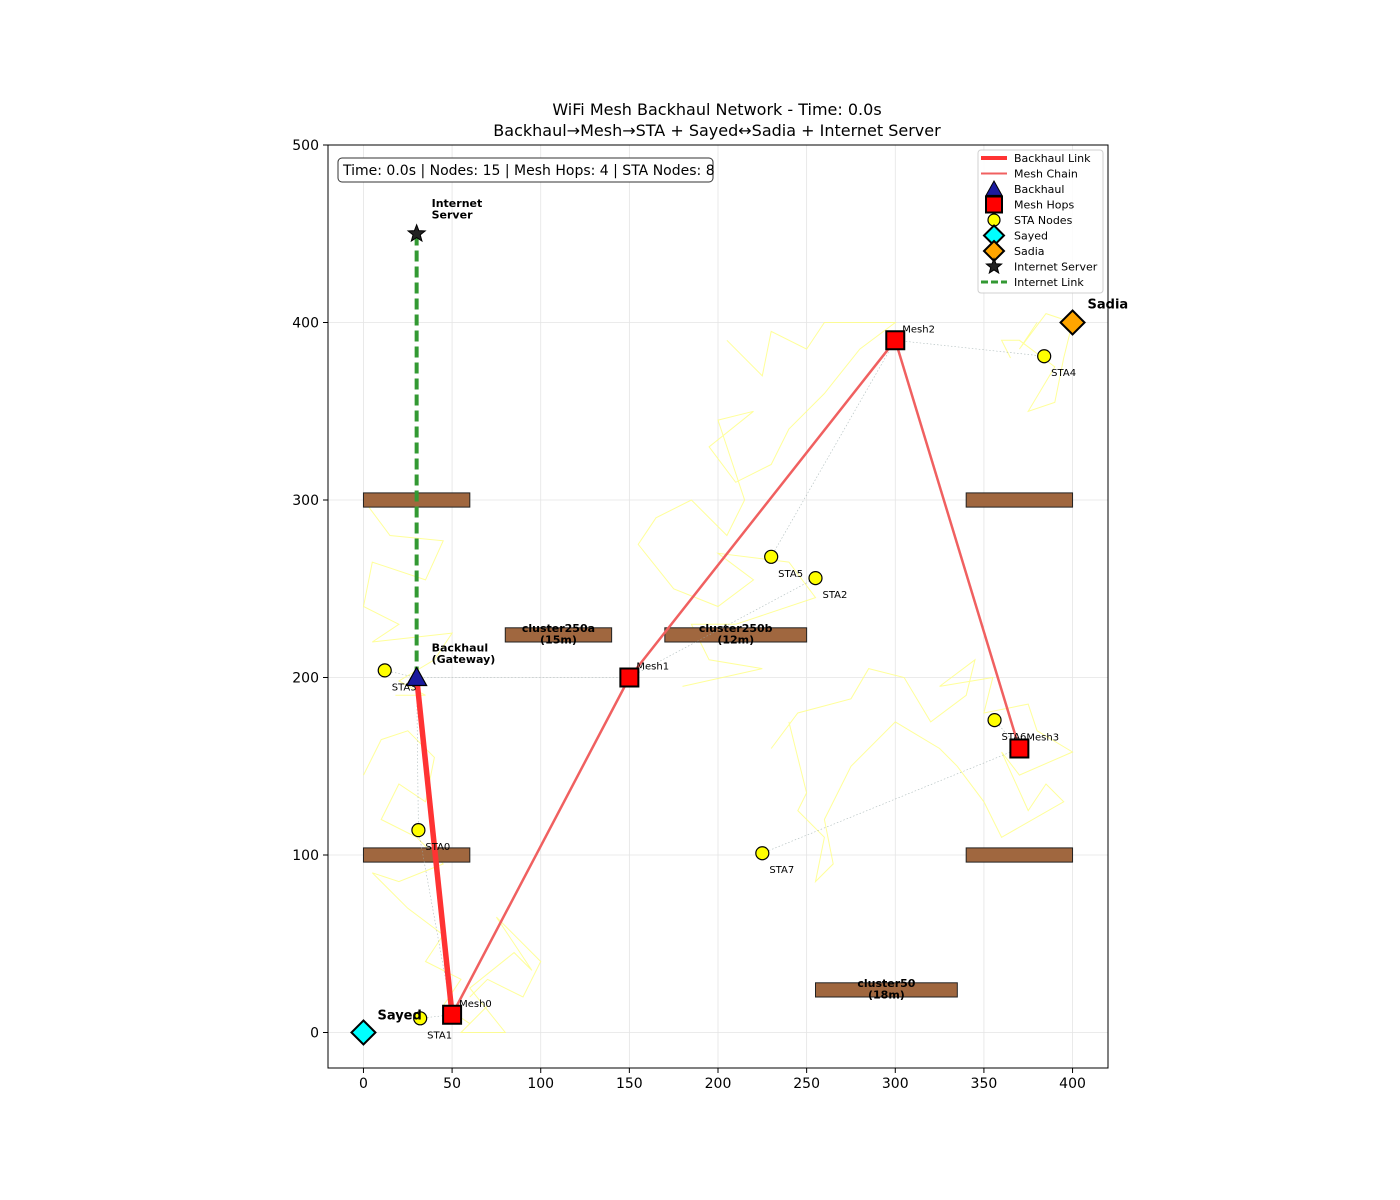 The image size is (1400, 1200). I want to click on x-tick-label: 100, so click(540, 1084).